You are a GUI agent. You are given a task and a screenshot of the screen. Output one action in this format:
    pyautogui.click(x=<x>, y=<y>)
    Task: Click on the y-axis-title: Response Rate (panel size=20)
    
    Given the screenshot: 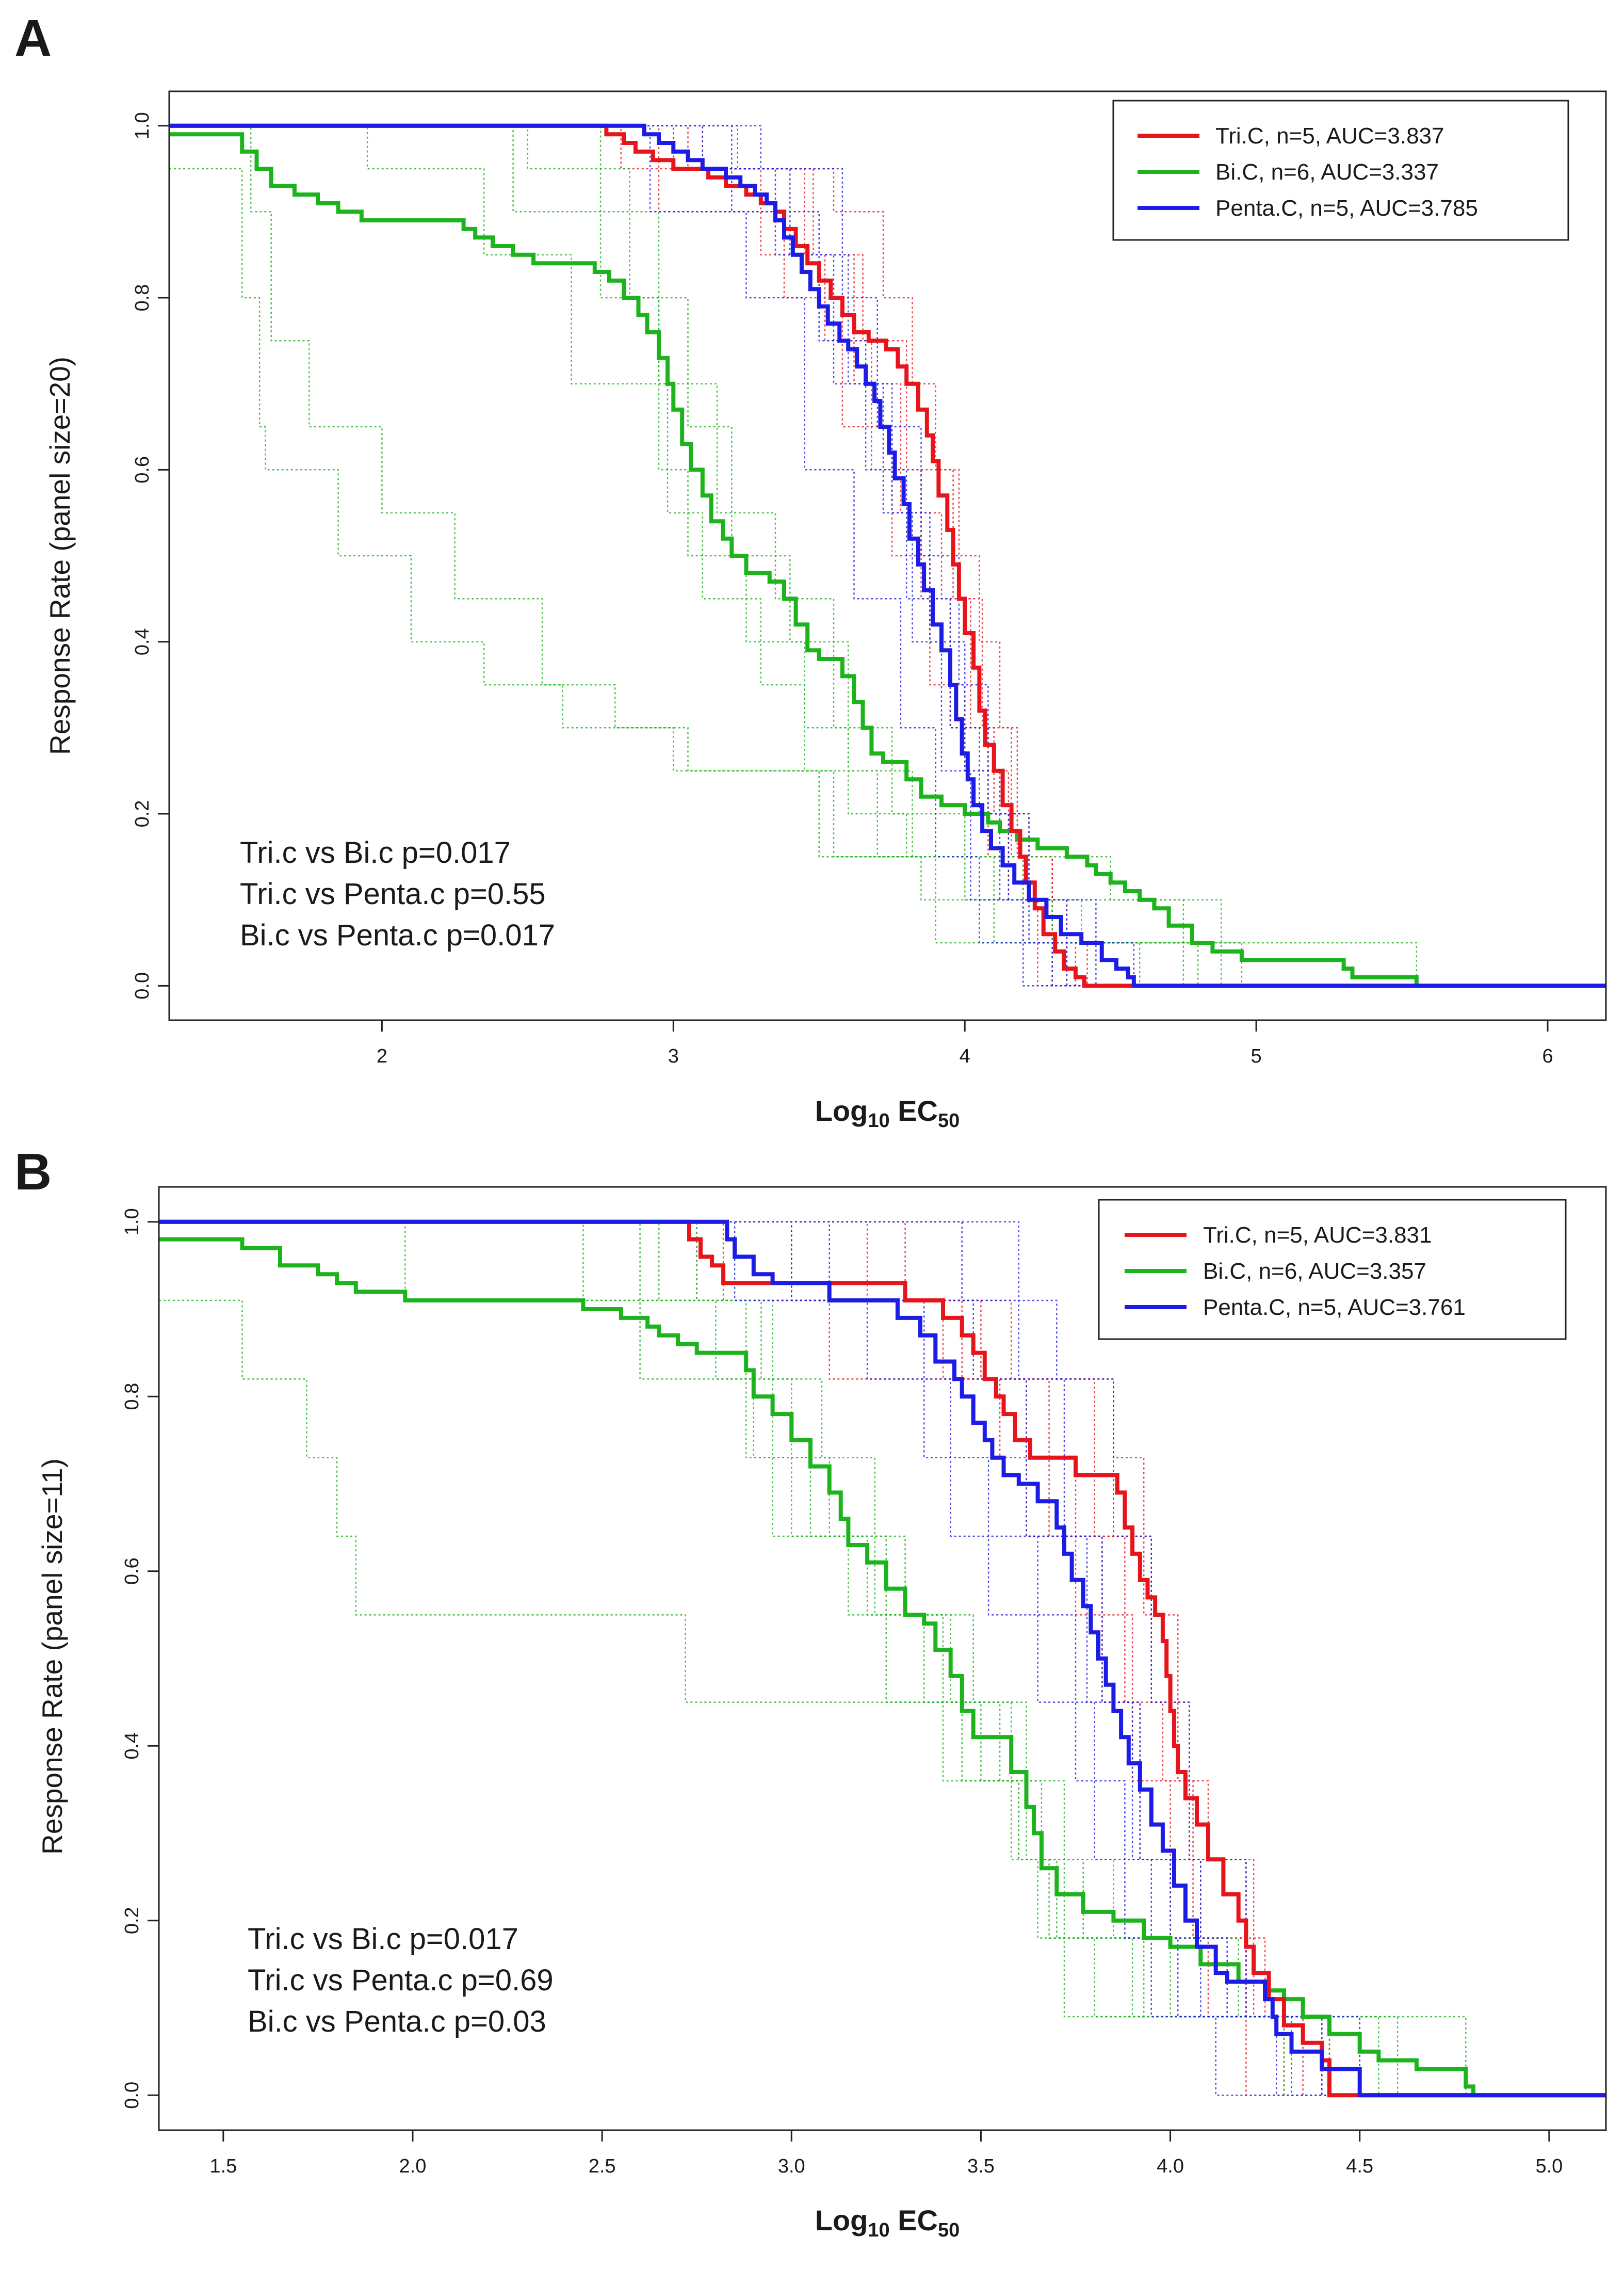 What is the action you would take?
    pyautogui.click(x=60, y=556)
    